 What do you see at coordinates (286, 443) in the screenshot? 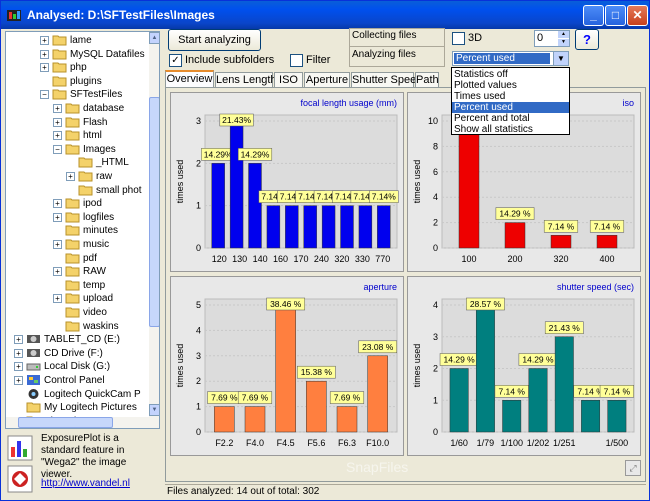
I see `x-tick-label: F4.5` at bounding box center [286, 443].